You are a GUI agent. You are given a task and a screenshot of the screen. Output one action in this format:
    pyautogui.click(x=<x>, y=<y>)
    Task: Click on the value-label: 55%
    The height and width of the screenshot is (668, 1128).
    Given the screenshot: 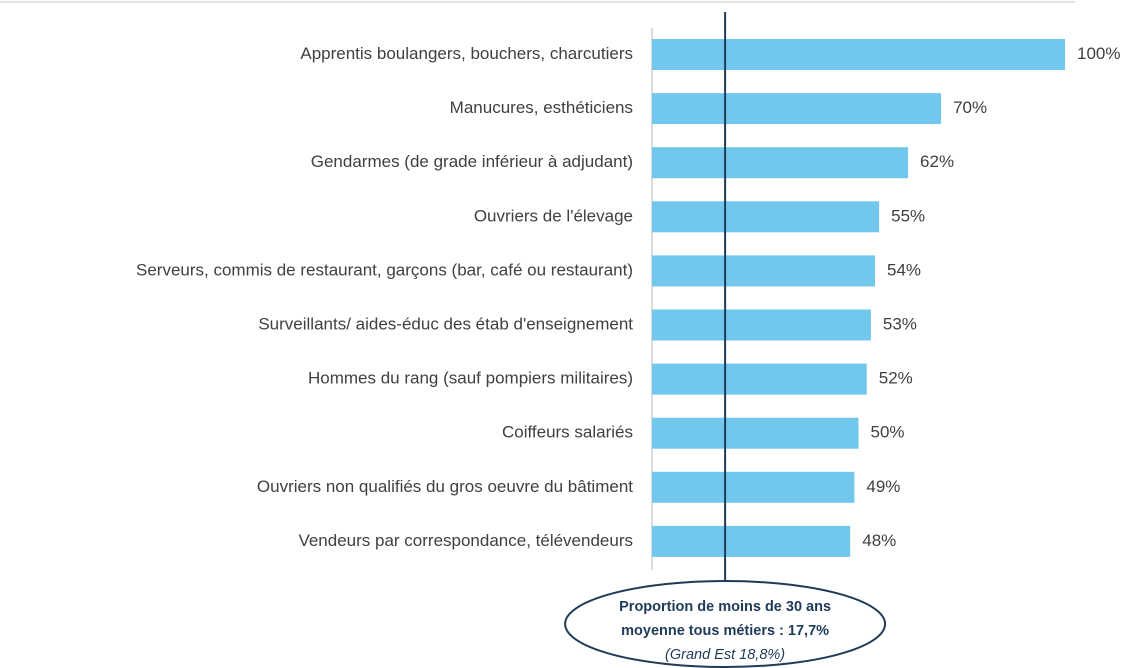 What is the action you would take?
    pyautogui.click(x=908, y=215)
    